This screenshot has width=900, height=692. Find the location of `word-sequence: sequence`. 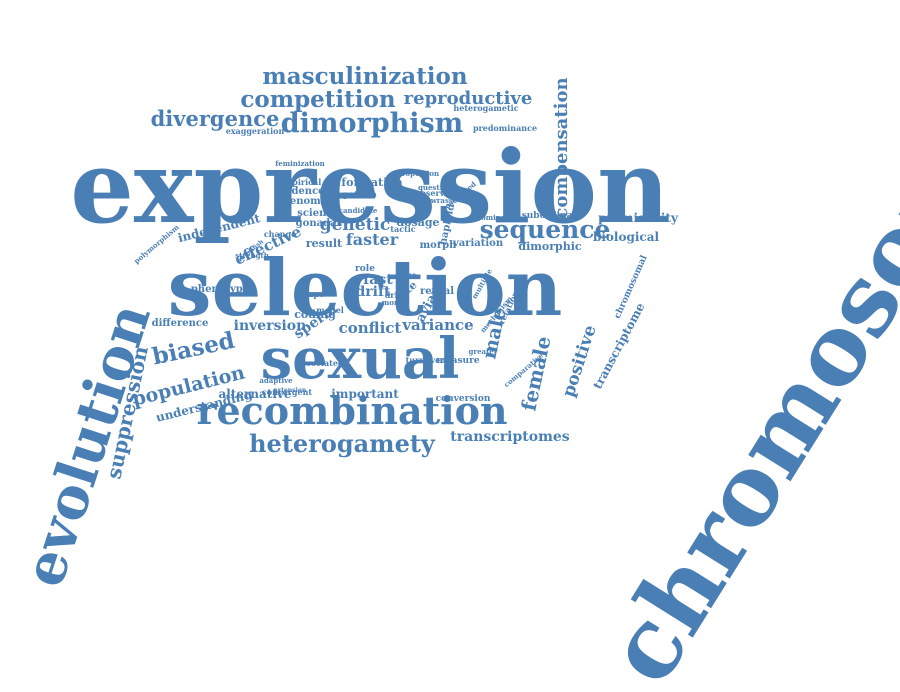

word-sequence: sequence is located at coordinates (545, 229).